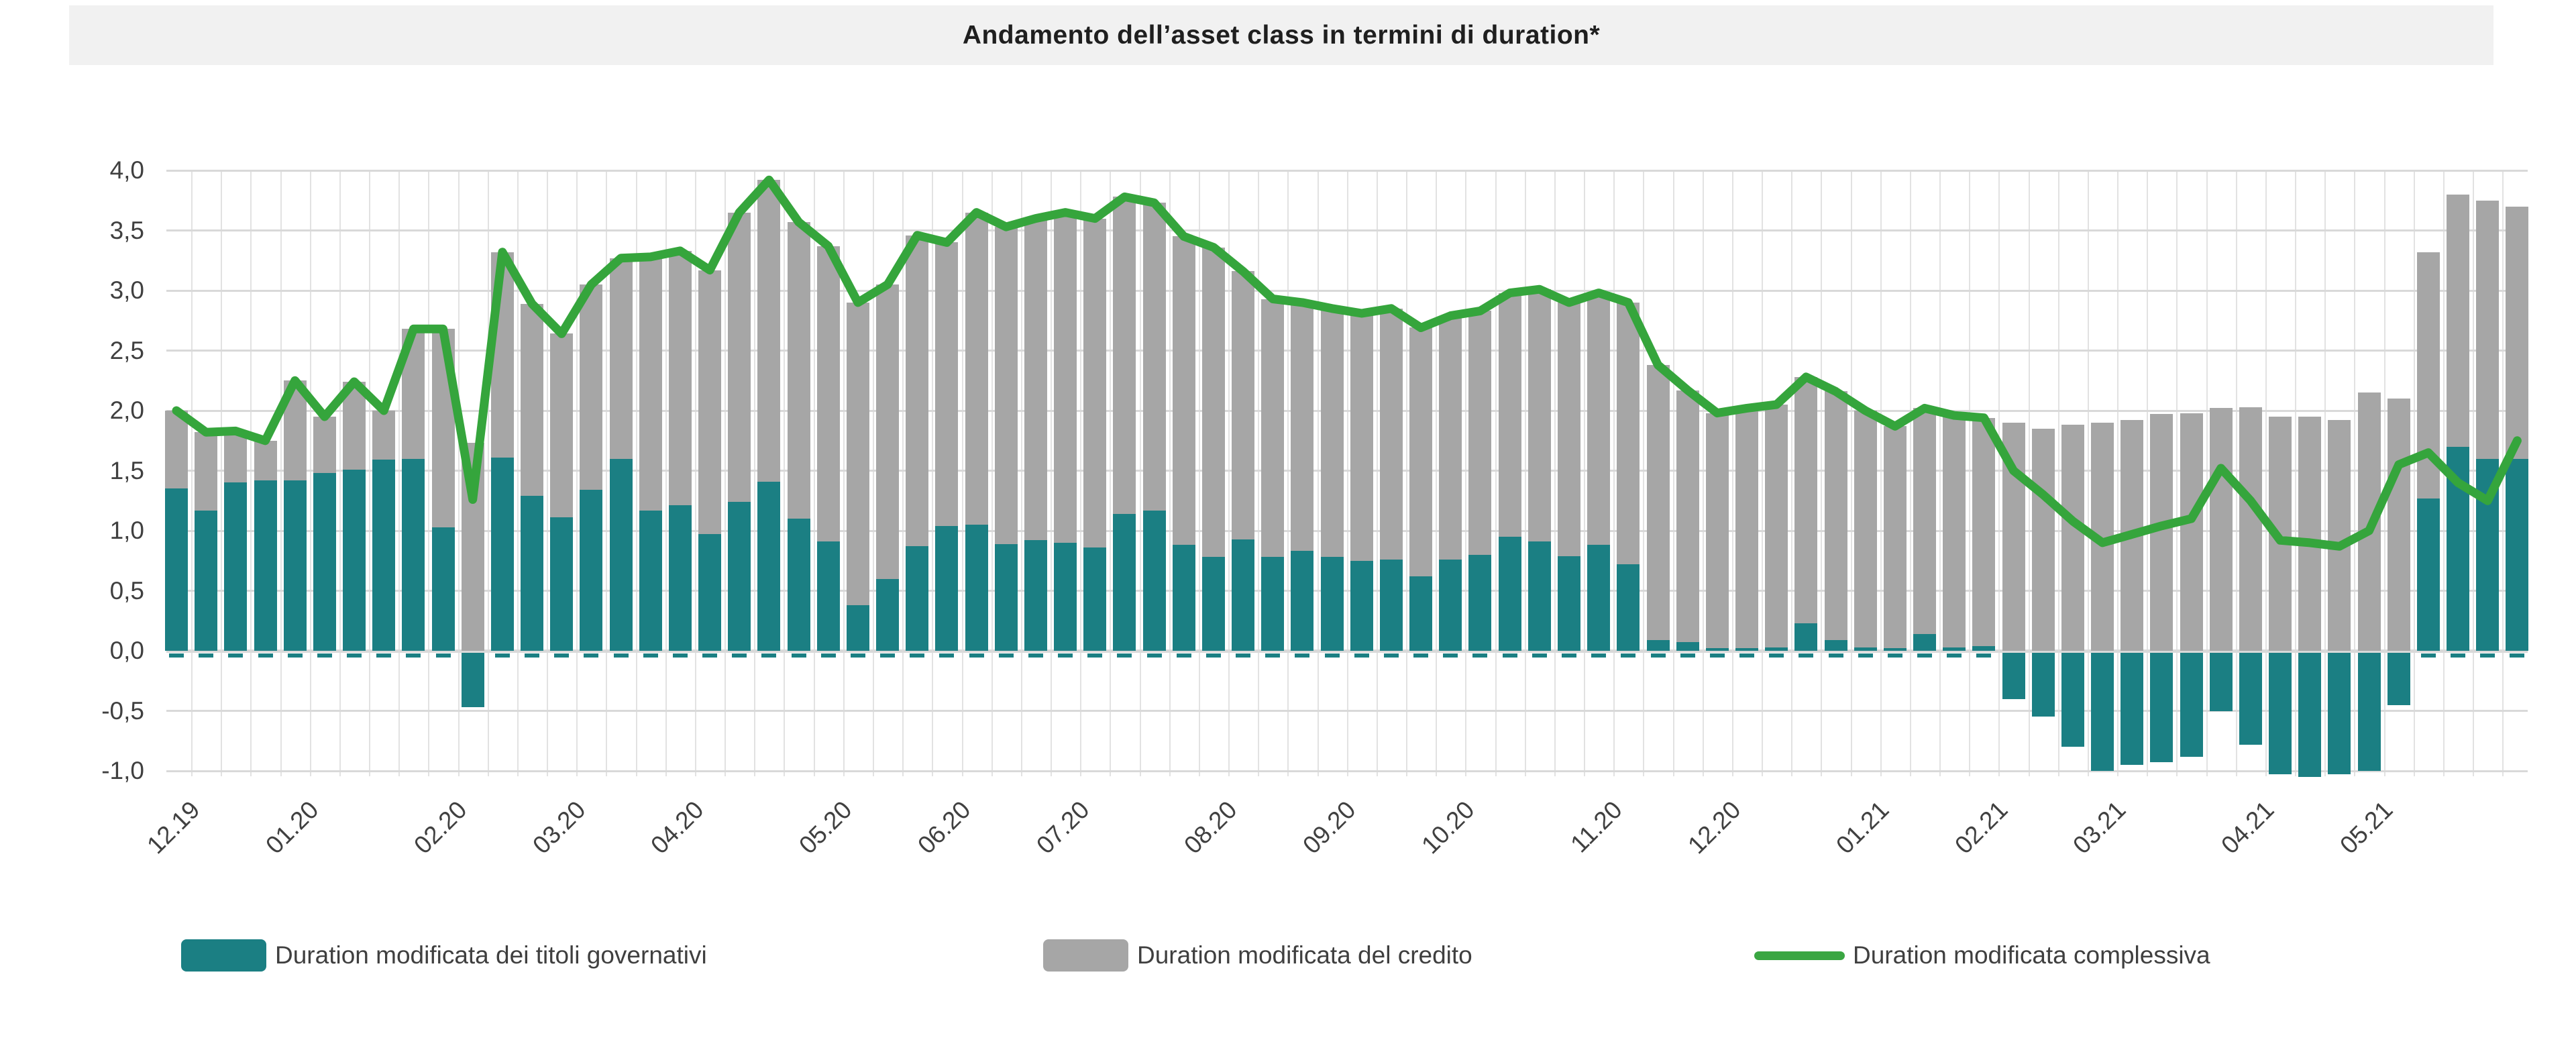 The height and width of the screenshot is (1048, 2576). Describe the element at coordinates (126, 530) in the screenshot. I see `y-axis-tick-label: 1,0` at that location.